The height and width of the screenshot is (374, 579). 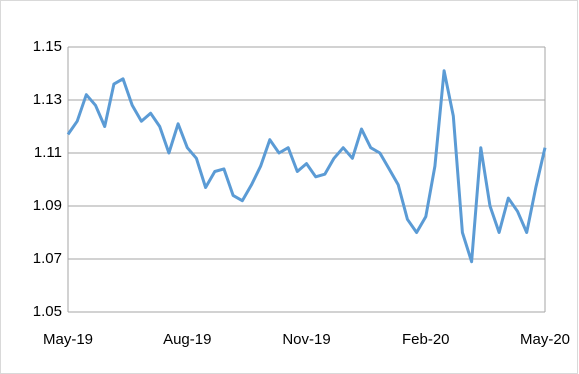 I want to click on y-tick-label: 1.05, so click(x=47, y=311).